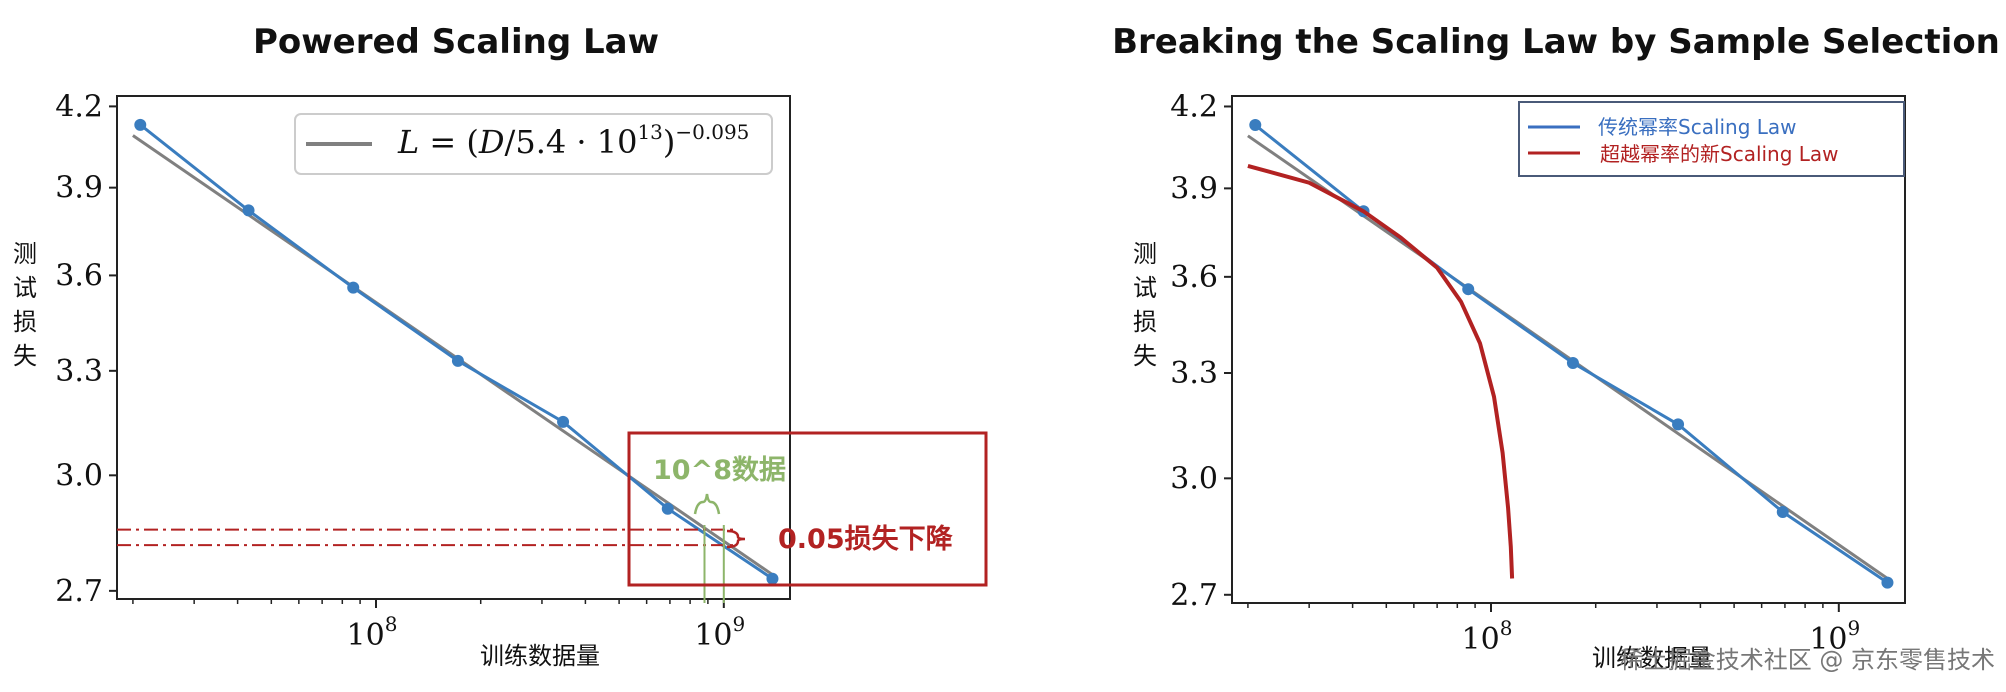 The height and width of the screenshot is (692, 2006). Describe the element at coordinates (573, 140) in the screenshot. I see `legend-formula: L = (D/5.4 · 1013)−0.095` at that location.